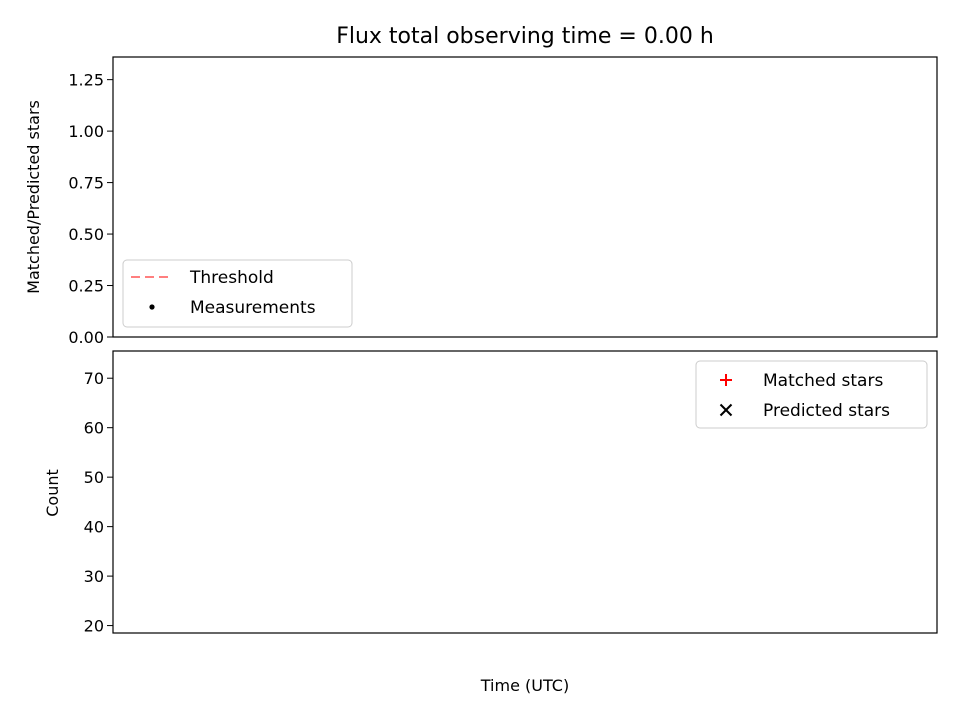  I want to click on top-y-tick-label: 0.25, so click(86, 286).